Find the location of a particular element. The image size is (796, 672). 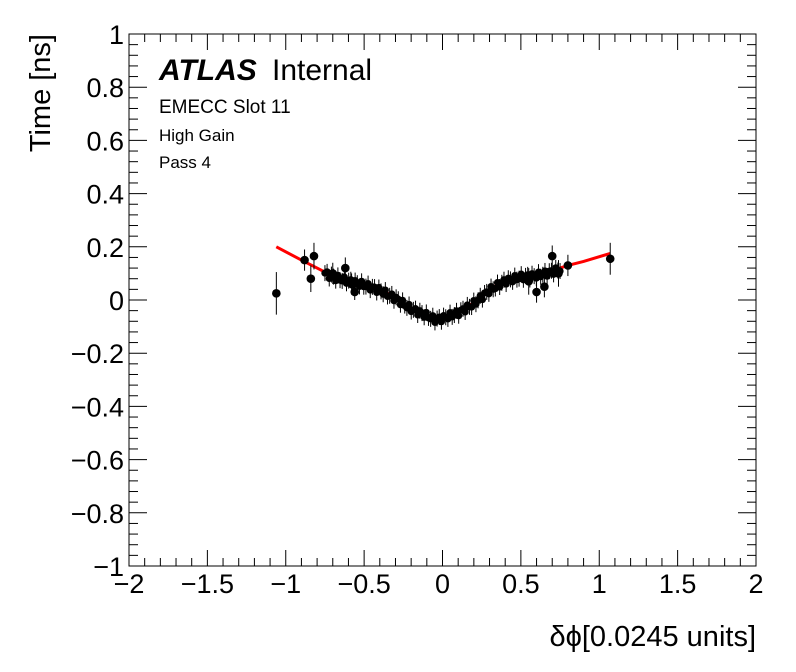

plot-layer is located at coordinates (443, 286).